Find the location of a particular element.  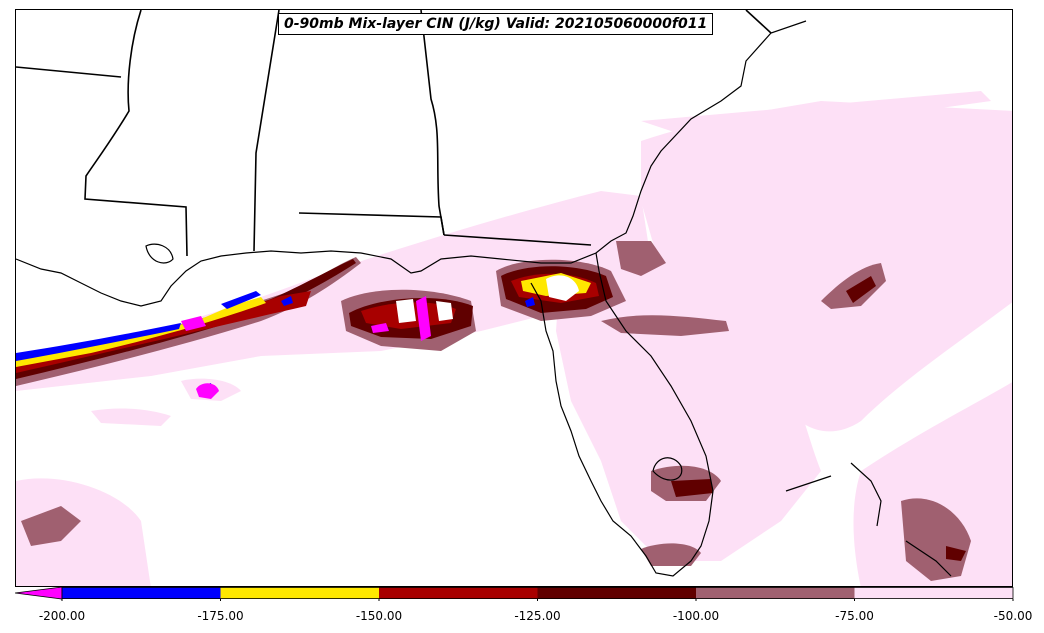

cin-magenta-shading is located at coordinates (306, 347).